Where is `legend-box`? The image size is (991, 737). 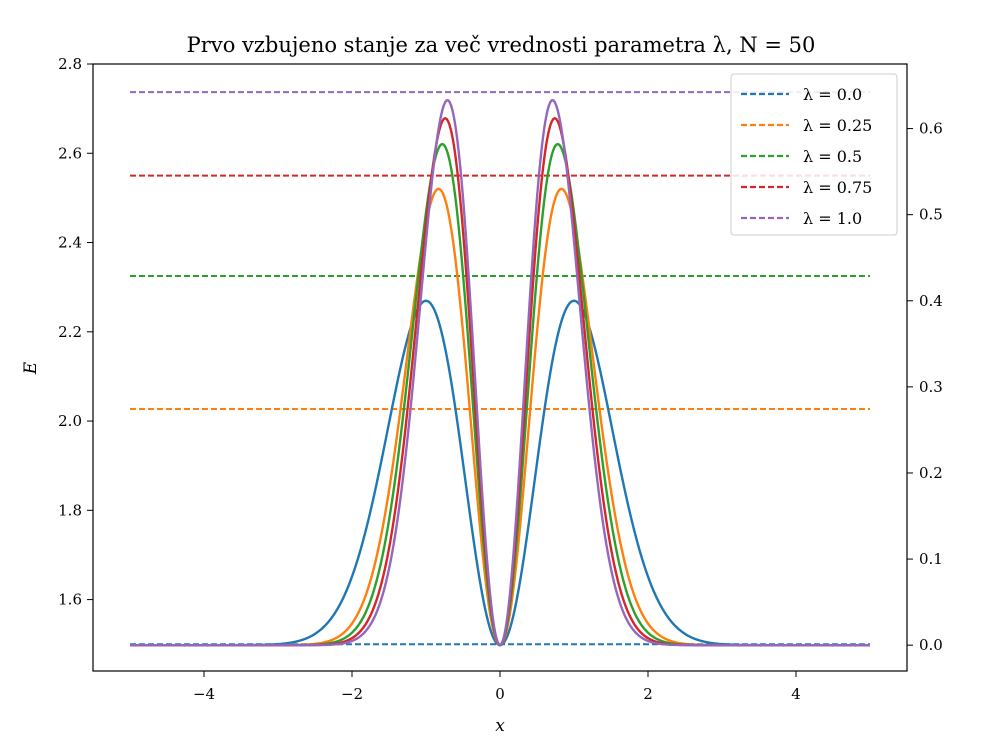 legend-box is located at coordinates (814, 154).